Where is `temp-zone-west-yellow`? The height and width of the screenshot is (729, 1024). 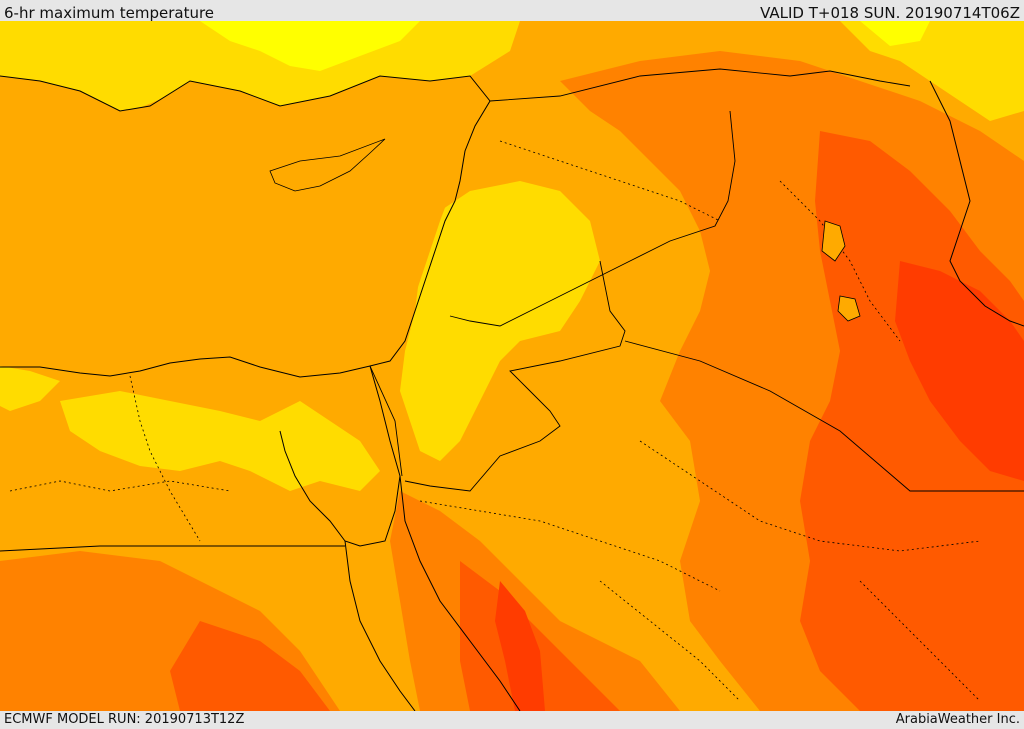
temp-zone-west-yellow is located at coordinates (30, 388).